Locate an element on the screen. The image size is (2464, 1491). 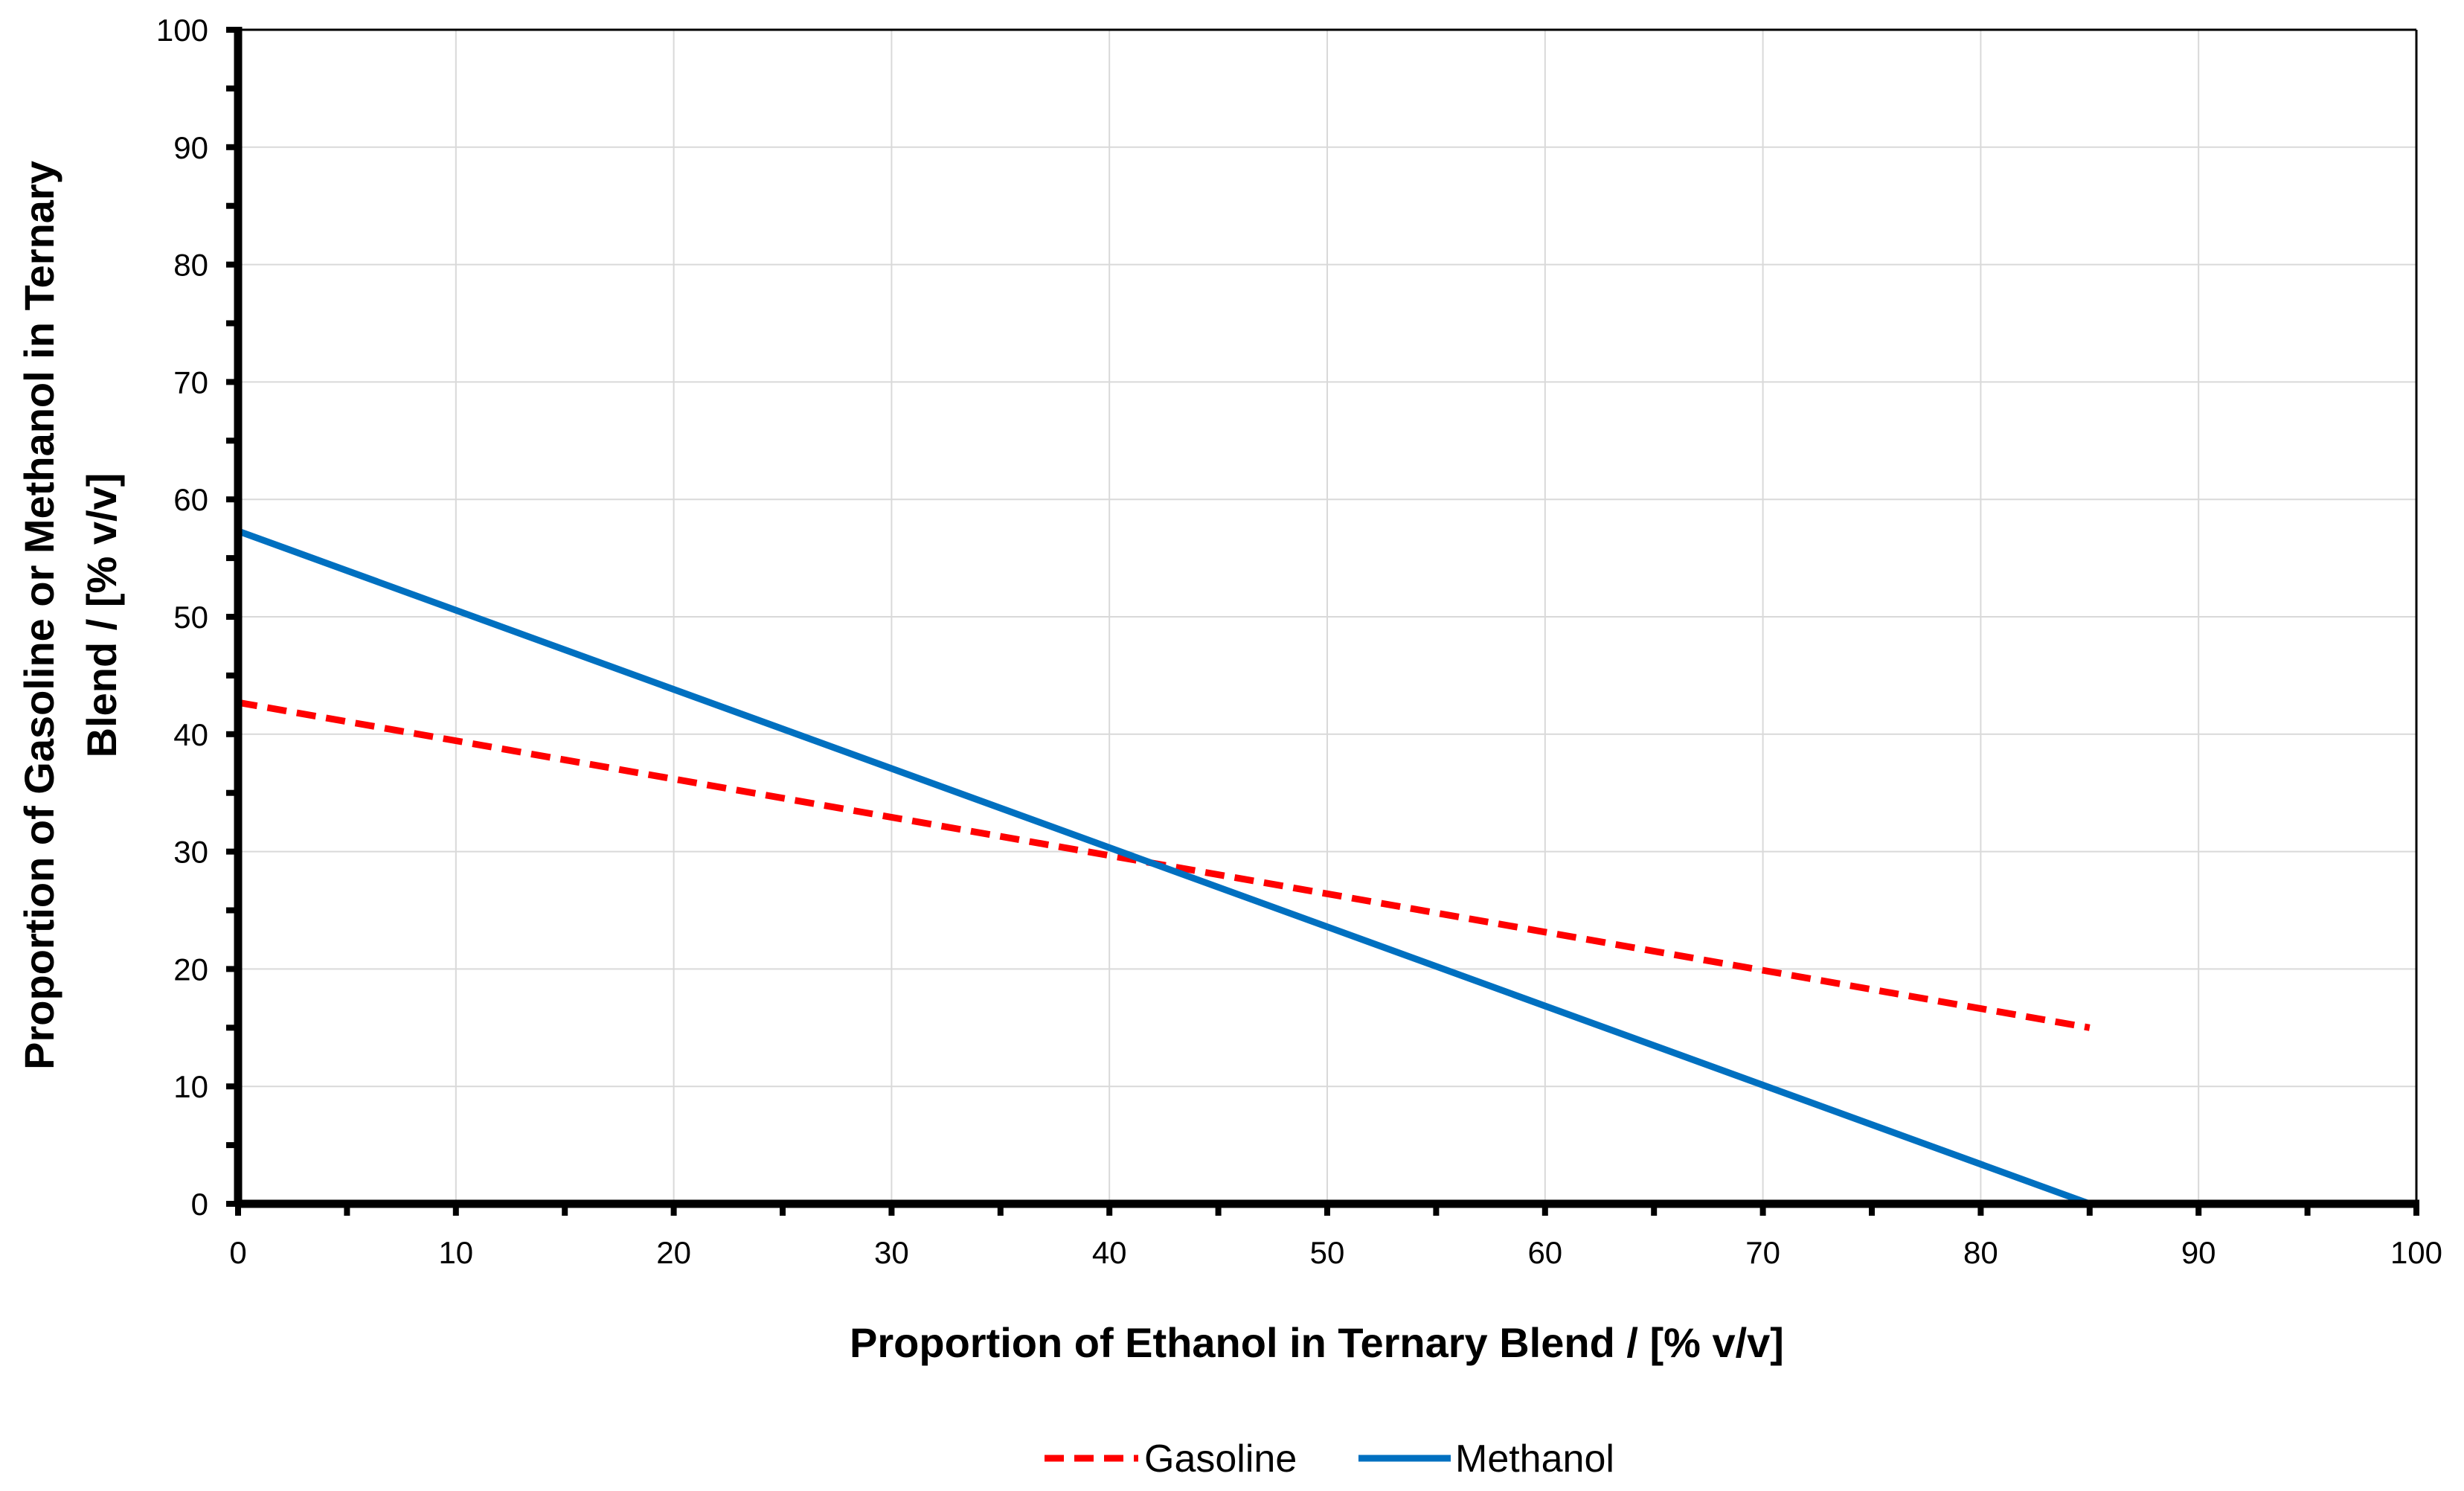
y-tick-labels: 0 10 20 30 40 50 60 70 80 90 100 is located at coordinates (182, 617).